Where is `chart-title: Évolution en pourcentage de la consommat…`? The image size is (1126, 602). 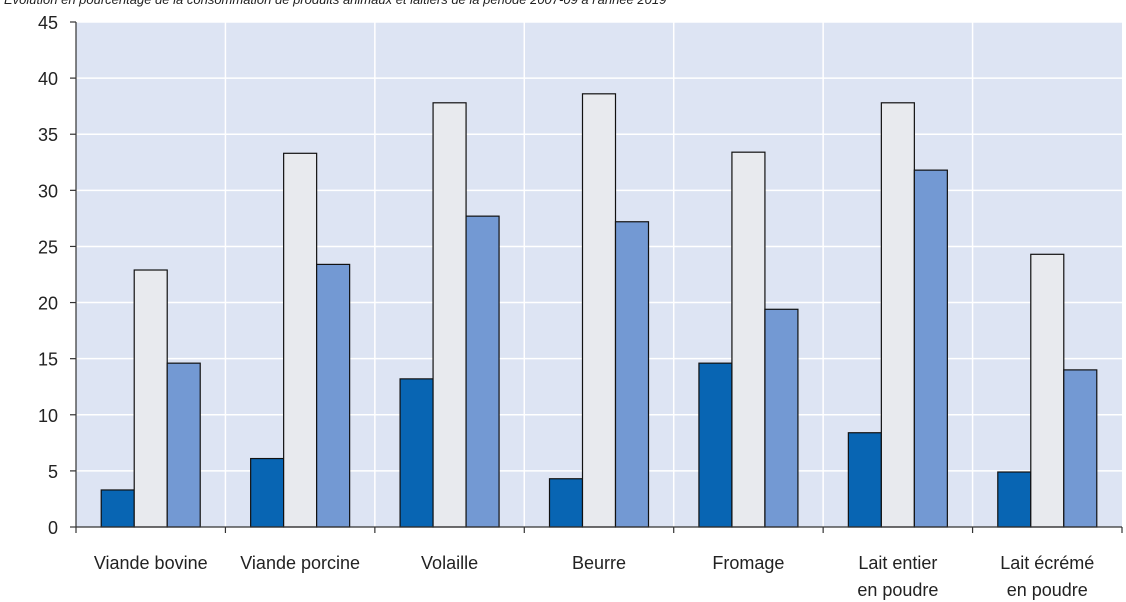 chart-title: Évolution en pourcentage de la consommat… is located at coordinates (559, 4).